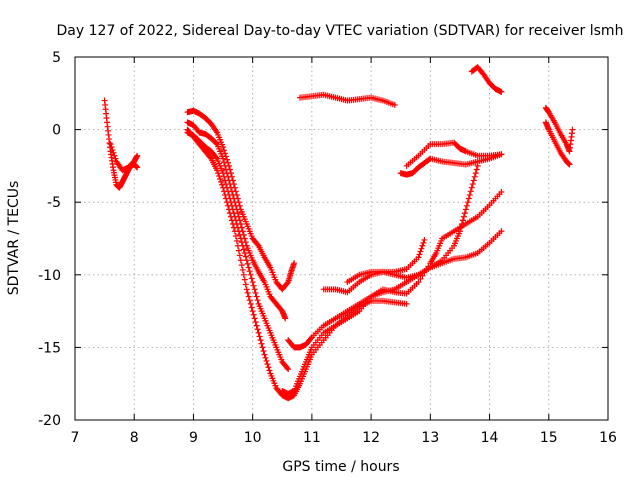 This screenshot has height=480, width=640. What do you see at coordinates (54, 203) in the screenshot?
I see `y-tick-label: -5` at bounding box center [54, 203].